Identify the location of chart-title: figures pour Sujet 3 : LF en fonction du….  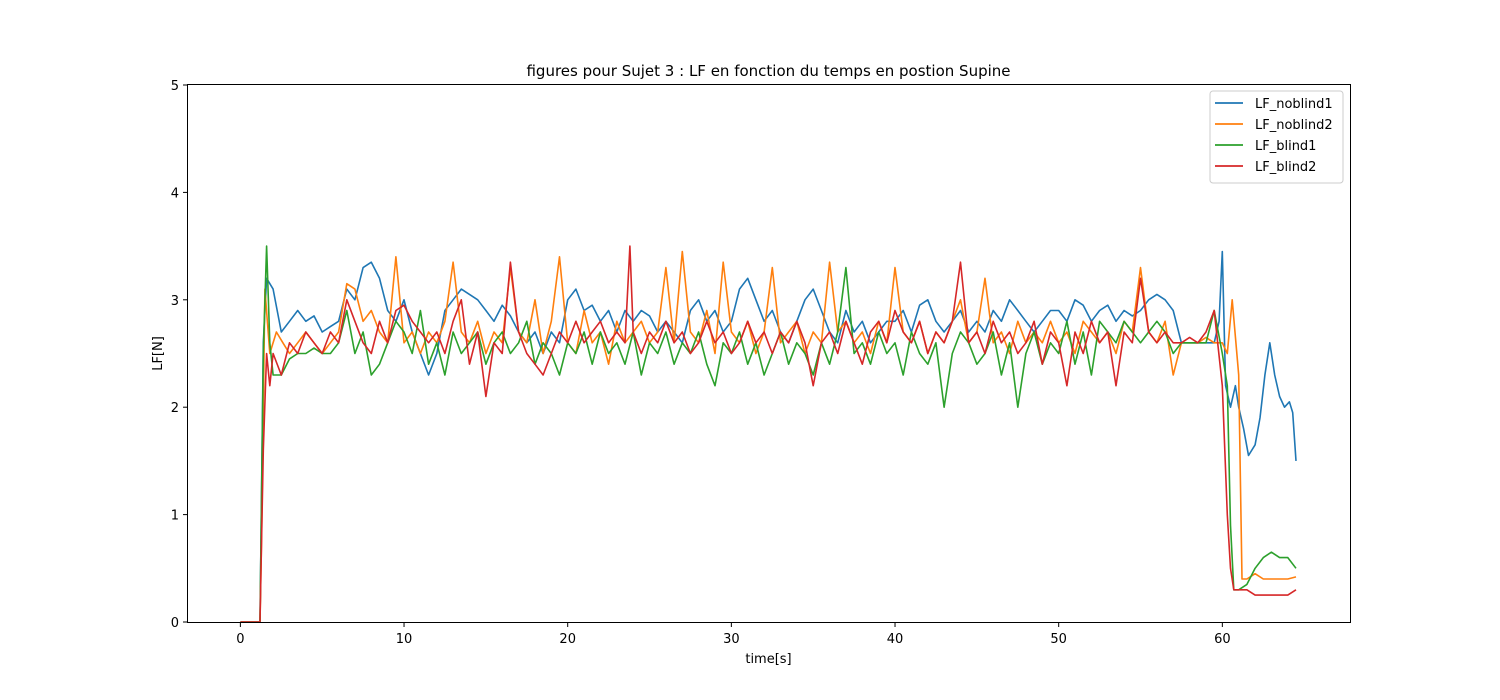
(768, 71).